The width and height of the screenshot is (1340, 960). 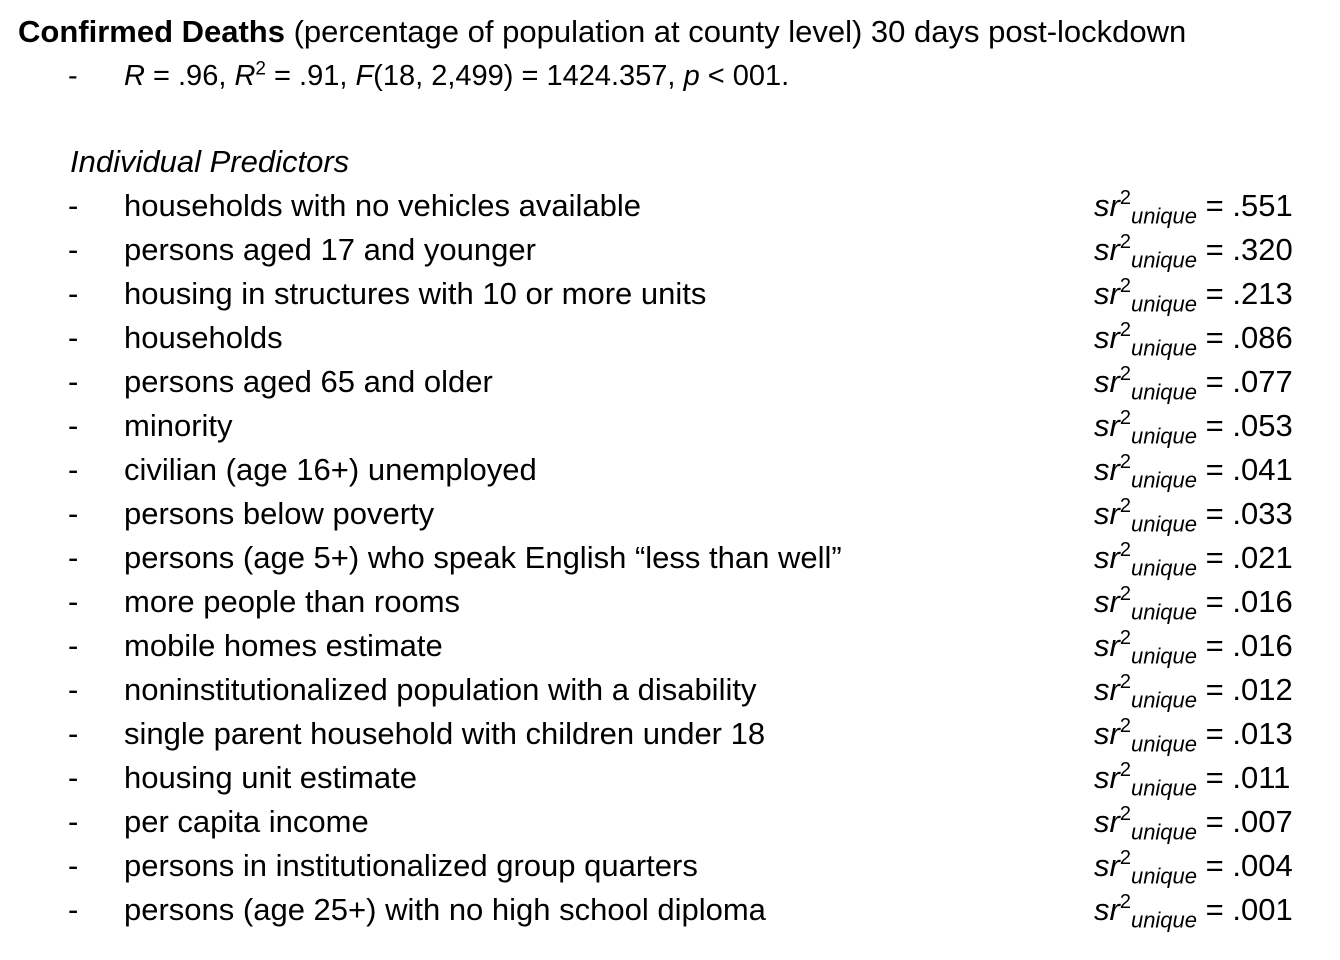 What do you see at coordinates (330, 469) in the screenshot?
I see `predictor-name: civilian (age 16+) unemployed` at bounding box center [330, 469].